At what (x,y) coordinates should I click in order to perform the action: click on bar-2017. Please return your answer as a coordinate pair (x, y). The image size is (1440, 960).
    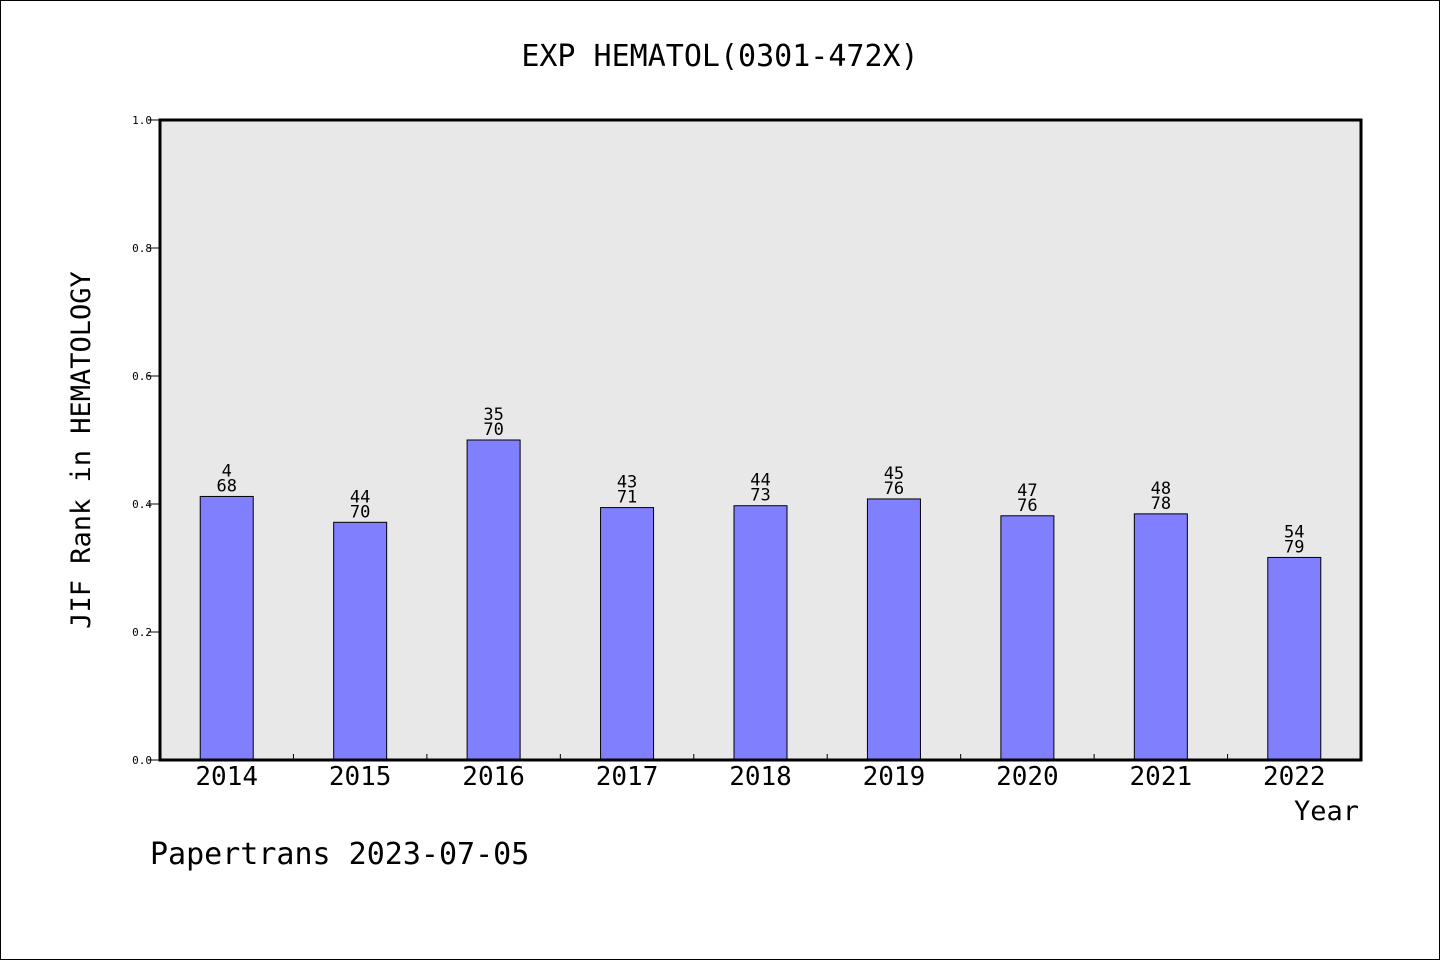
    Looking at the image, I should click on (627, 634).